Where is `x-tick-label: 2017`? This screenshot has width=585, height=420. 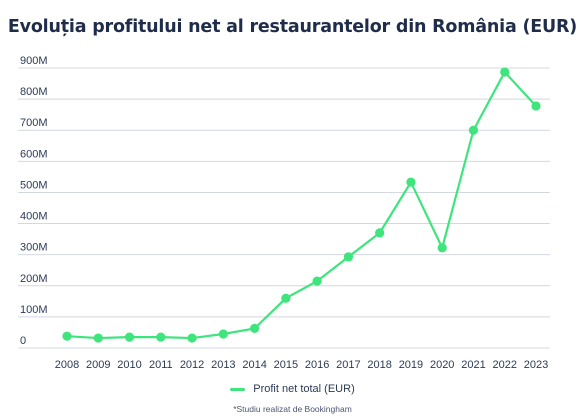
x-tick-label: 2017 is located at coordinates (348, 365).